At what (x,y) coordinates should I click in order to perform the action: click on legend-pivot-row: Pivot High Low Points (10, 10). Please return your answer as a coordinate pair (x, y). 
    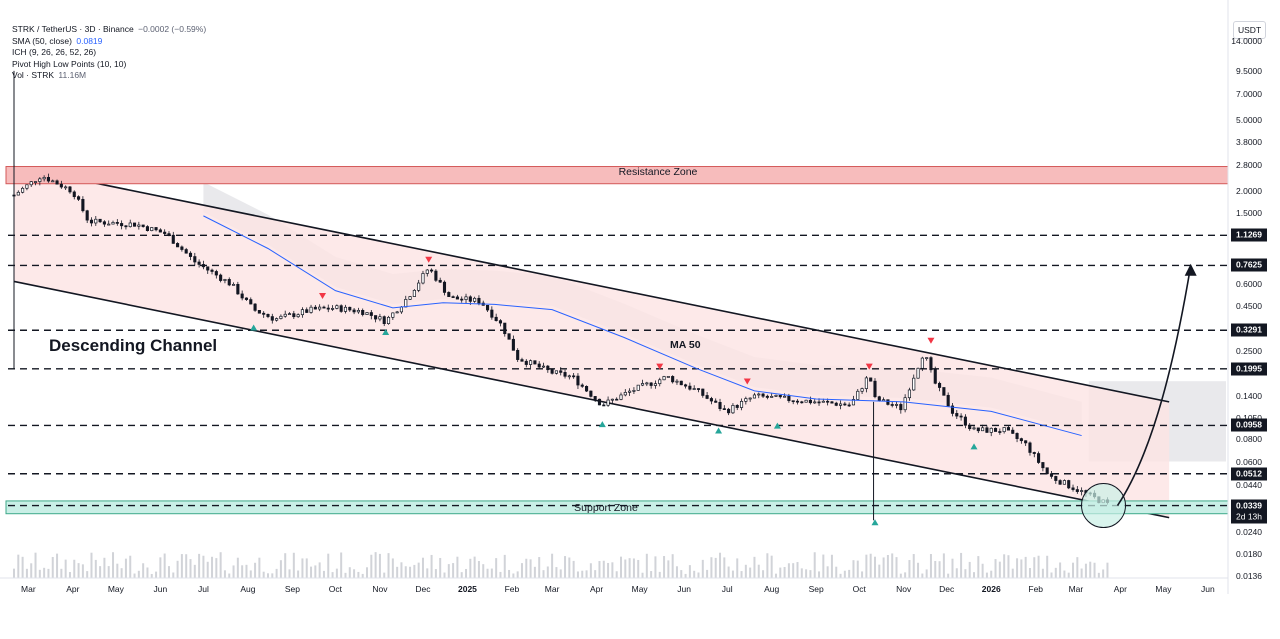
    Looking at the image, I should click on (110, 65).